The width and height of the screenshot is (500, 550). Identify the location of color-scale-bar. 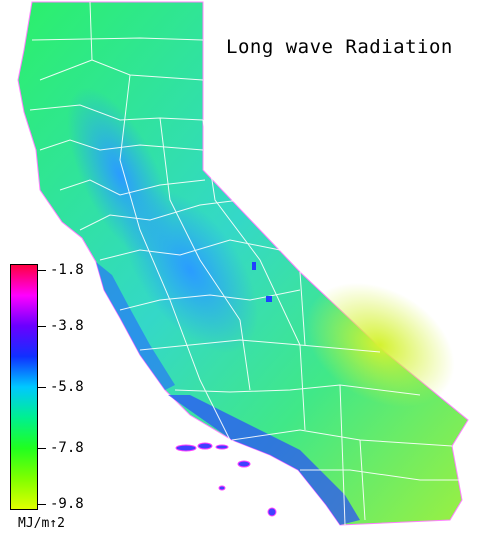
(24, 387).